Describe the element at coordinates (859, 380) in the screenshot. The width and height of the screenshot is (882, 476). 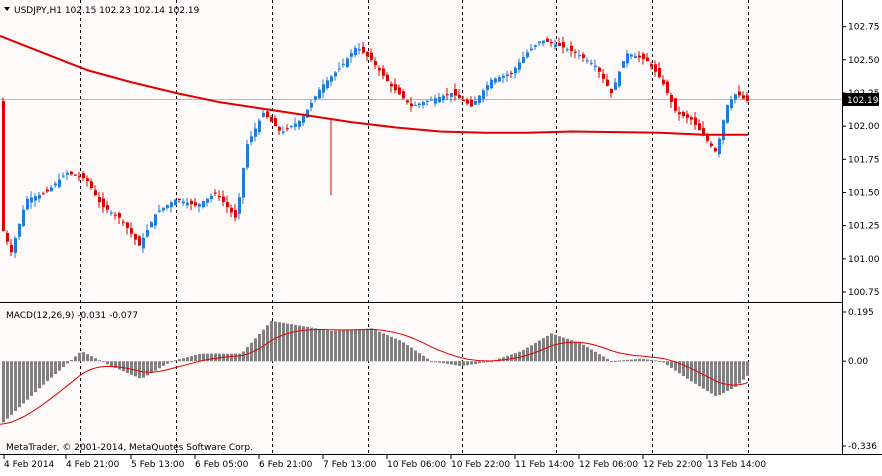
I see `macd-axis: 0.195 0.00 -0.336` at that location.